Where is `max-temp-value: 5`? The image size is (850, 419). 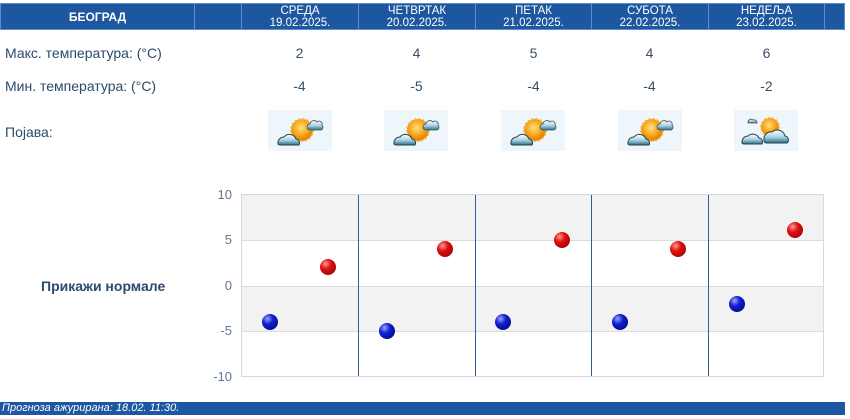 max-temp-value: 5 is located at coordinates (533, 53).